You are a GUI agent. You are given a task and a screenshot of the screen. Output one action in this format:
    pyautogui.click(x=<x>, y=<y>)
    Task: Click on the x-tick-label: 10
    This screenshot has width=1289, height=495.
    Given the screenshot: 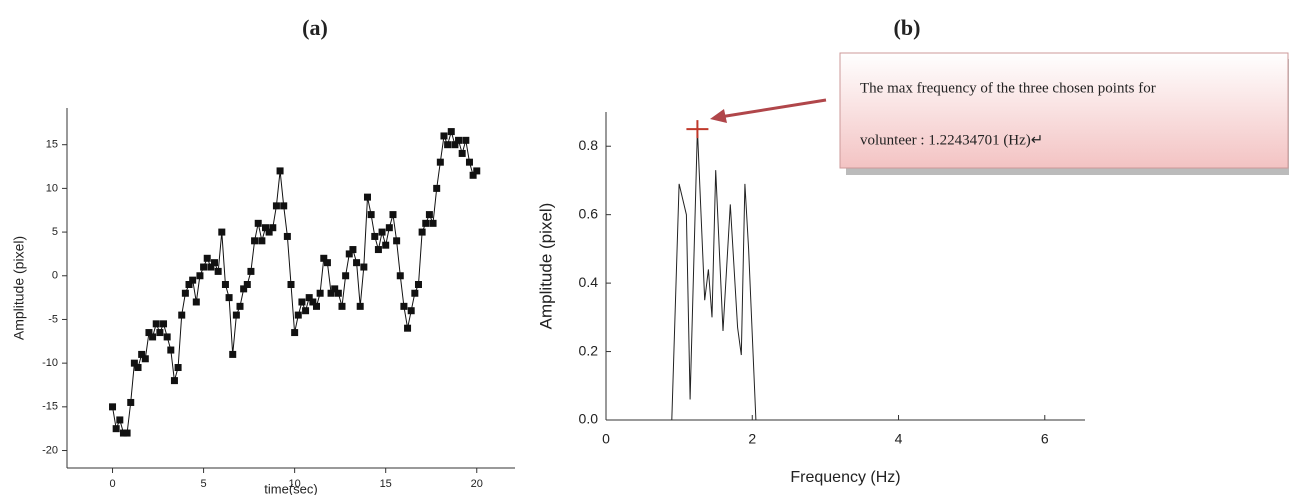 What is the action you would take?
    pyautogui.click(x=295, y=484)
    